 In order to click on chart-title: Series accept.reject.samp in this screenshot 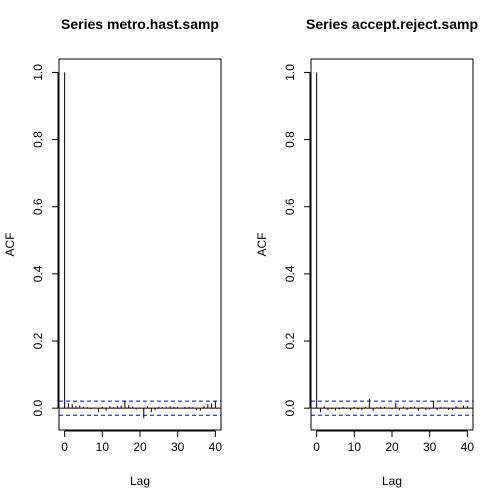, I will do `click(392, 24)`.